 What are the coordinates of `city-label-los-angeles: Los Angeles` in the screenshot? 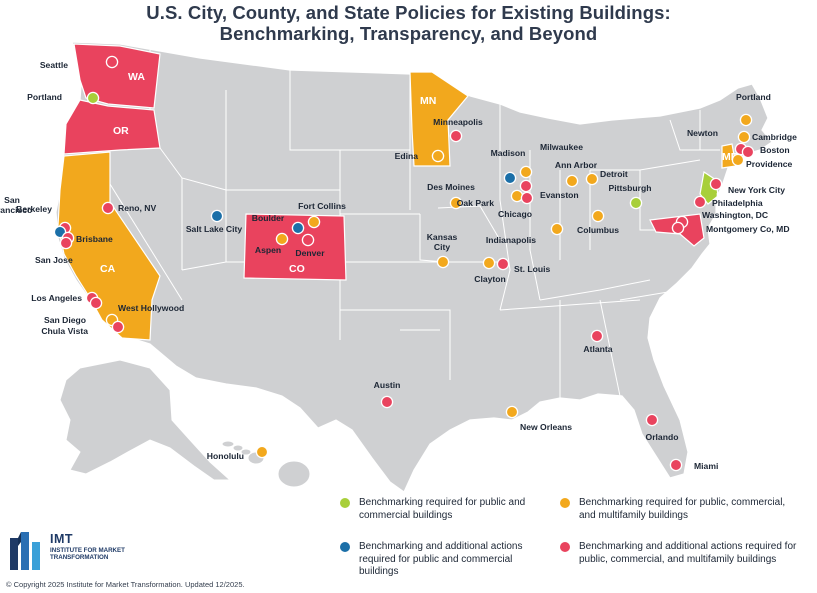 It's located at (56, 298).